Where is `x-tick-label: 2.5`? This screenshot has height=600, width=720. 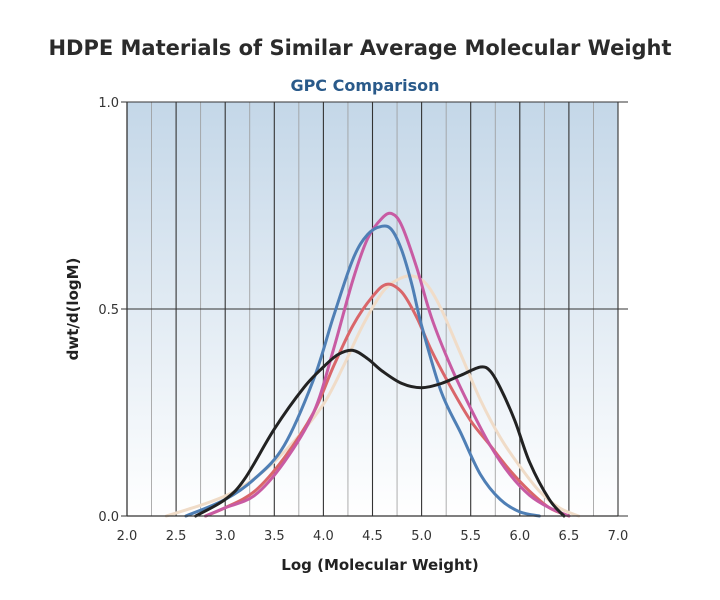 x-tick-label: 2.5 is located at coordinates (176, 536).